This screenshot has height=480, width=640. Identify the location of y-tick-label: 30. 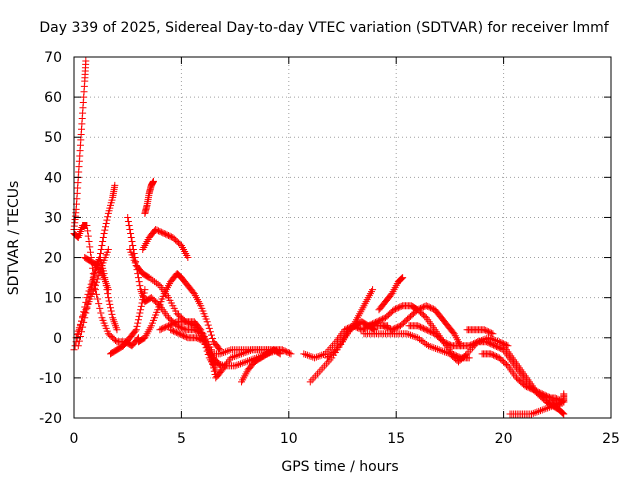
(53, 218).